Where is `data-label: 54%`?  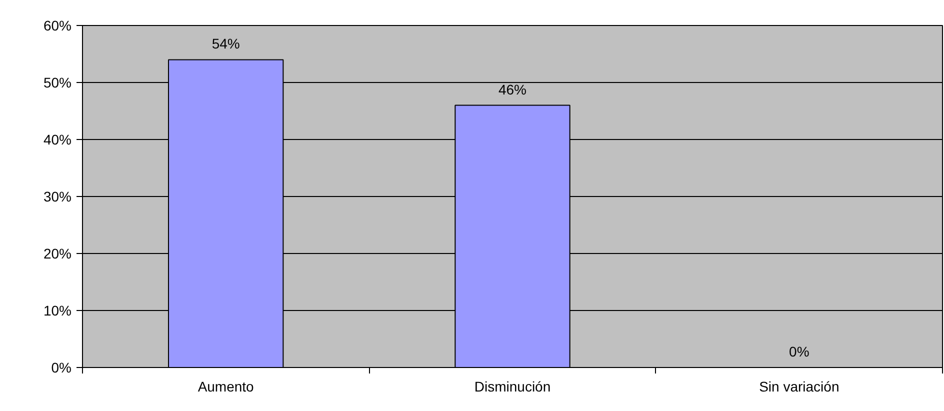
data-label: 54% is located at coordinates (226, 44).